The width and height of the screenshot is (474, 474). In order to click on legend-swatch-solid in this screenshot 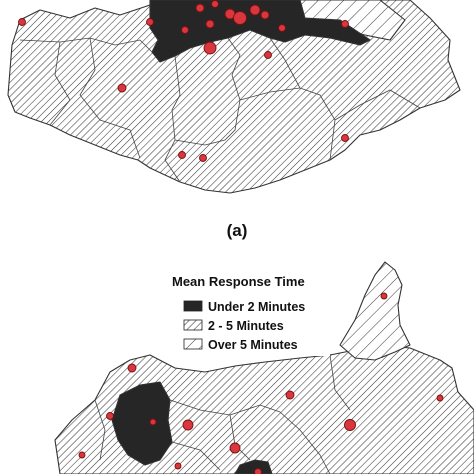, I will do `click(193, 306)`.